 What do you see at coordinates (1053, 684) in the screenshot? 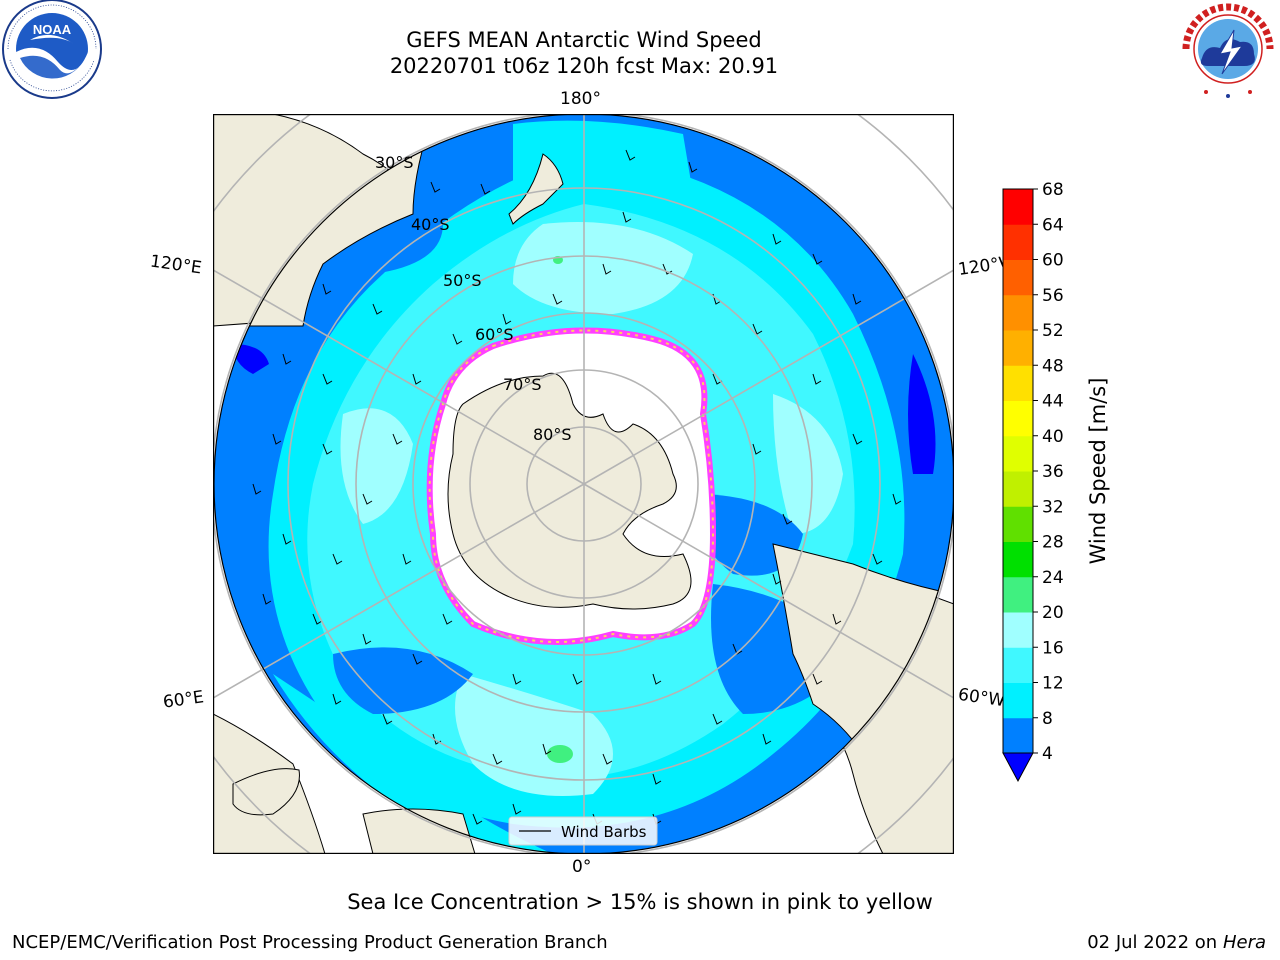
I see `colorbar-tick-label: 12` at bounding box center [1053, 684].